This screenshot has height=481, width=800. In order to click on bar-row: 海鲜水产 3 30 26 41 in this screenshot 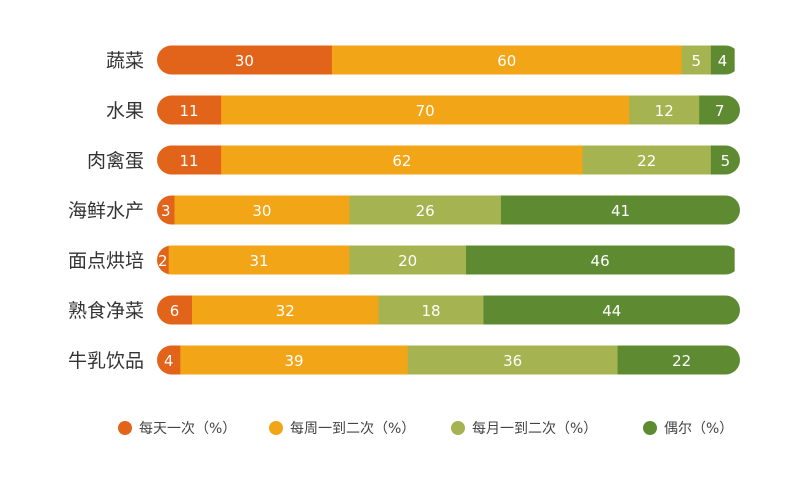, I will do `click(404, 210)`.